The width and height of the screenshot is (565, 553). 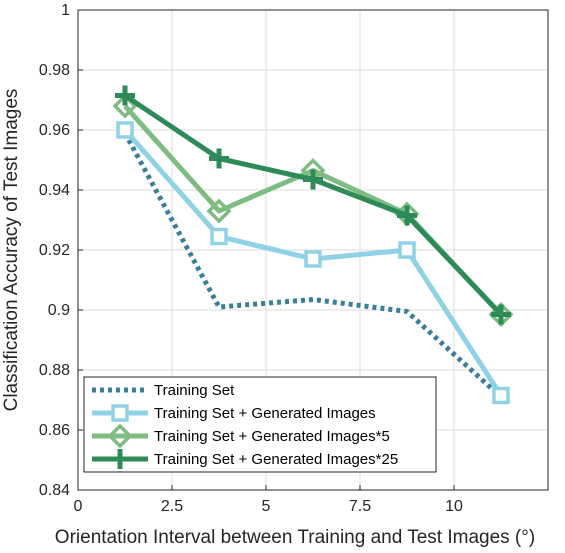 What do you see at coordinates (54, 250) in the screenshot?
I see `y-tick-label: 0.92` at bounding box center [54, 250].